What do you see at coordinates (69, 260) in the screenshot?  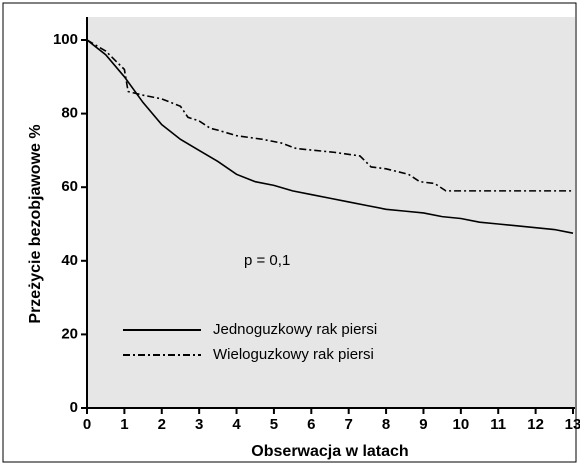 I see `y-tick-label: 40` at bounding box center [69, 260].